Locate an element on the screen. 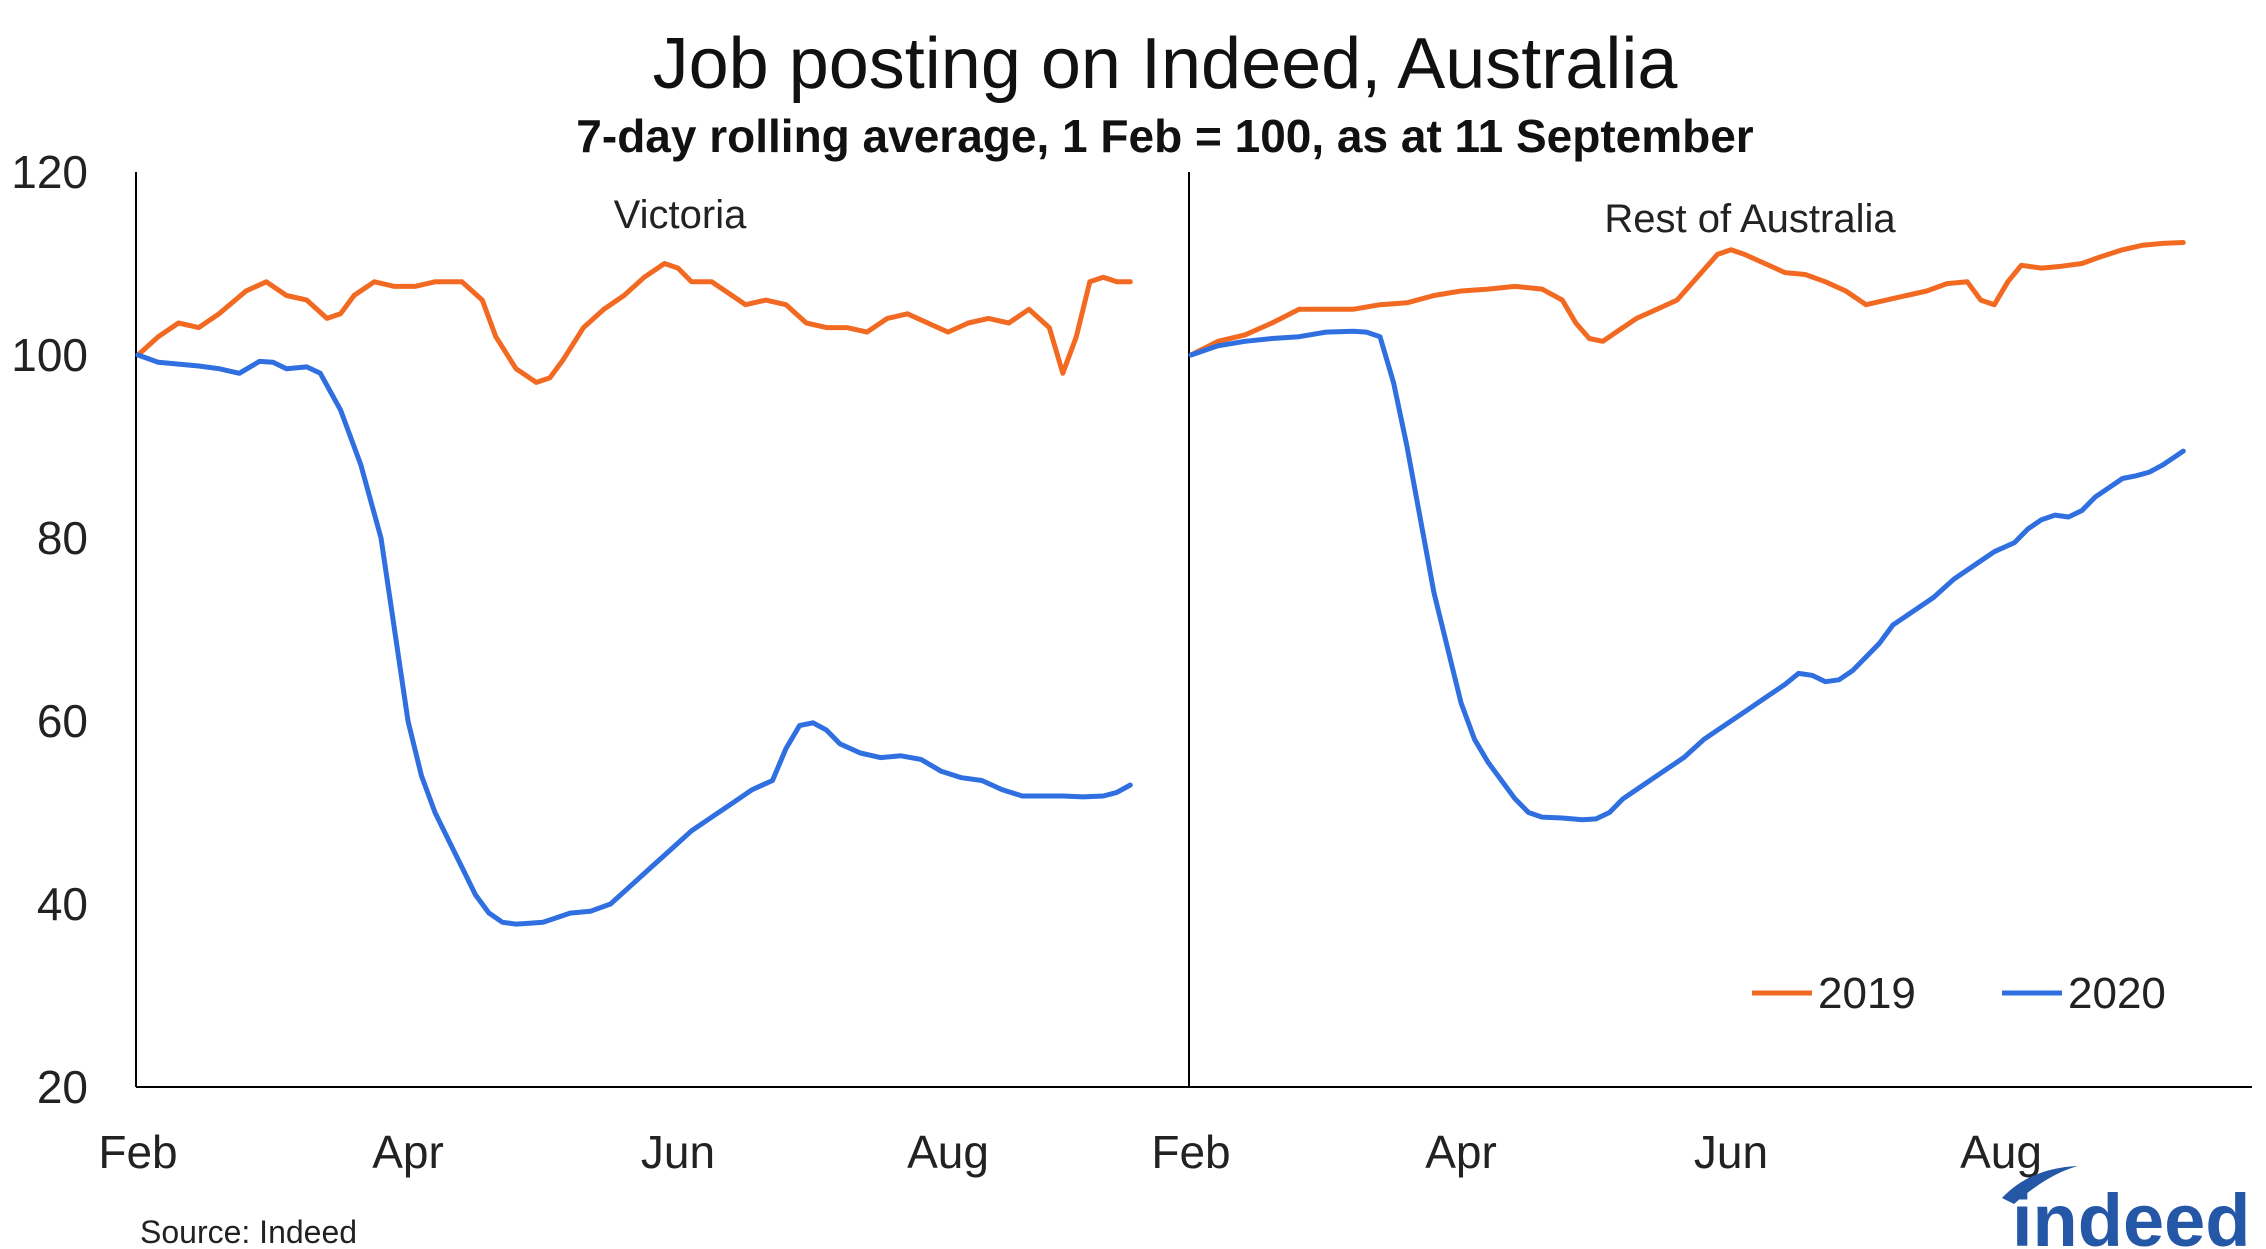 The height and width of the screenshot is (1249, 2266). legend-label-2019: 2019 is located at coordinates (1867, 993).